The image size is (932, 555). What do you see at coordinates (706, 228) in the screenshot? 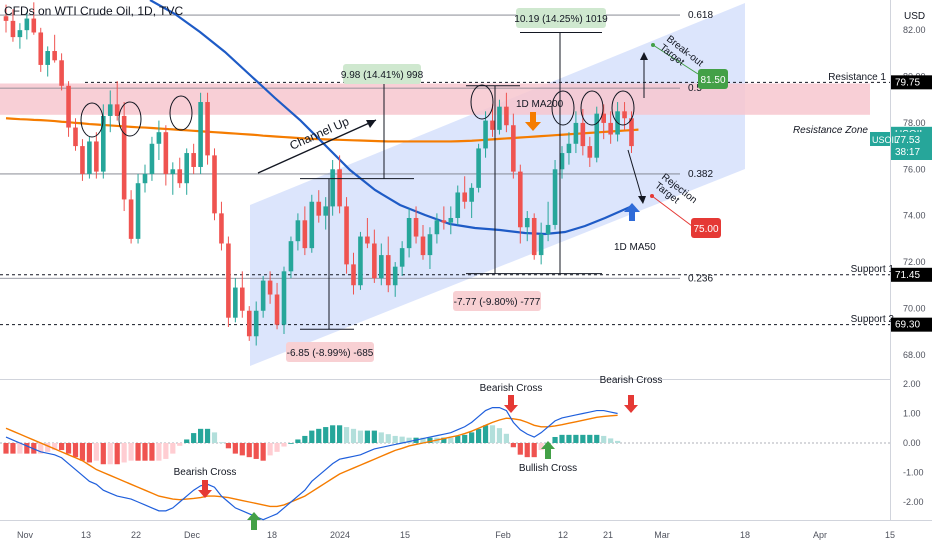
I see `target-down-badge` at bounding box center [706, 228].